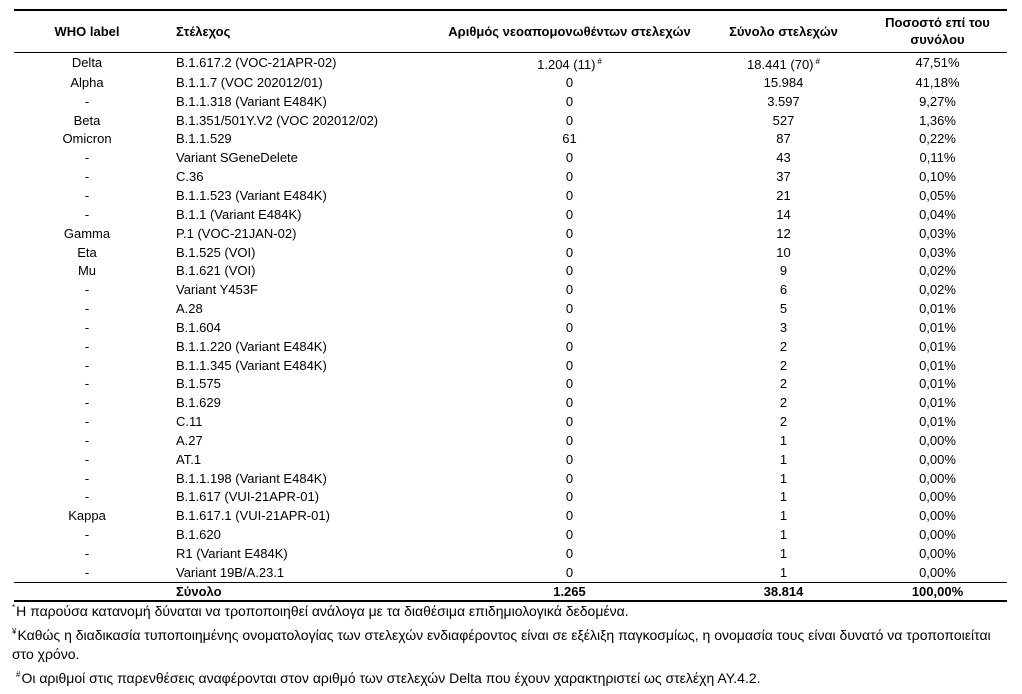  Describe the element at coordinates (300, 196) in the screenshot. I see `strain-cell: B.1.1.523 (Variant E484K)` at that location.